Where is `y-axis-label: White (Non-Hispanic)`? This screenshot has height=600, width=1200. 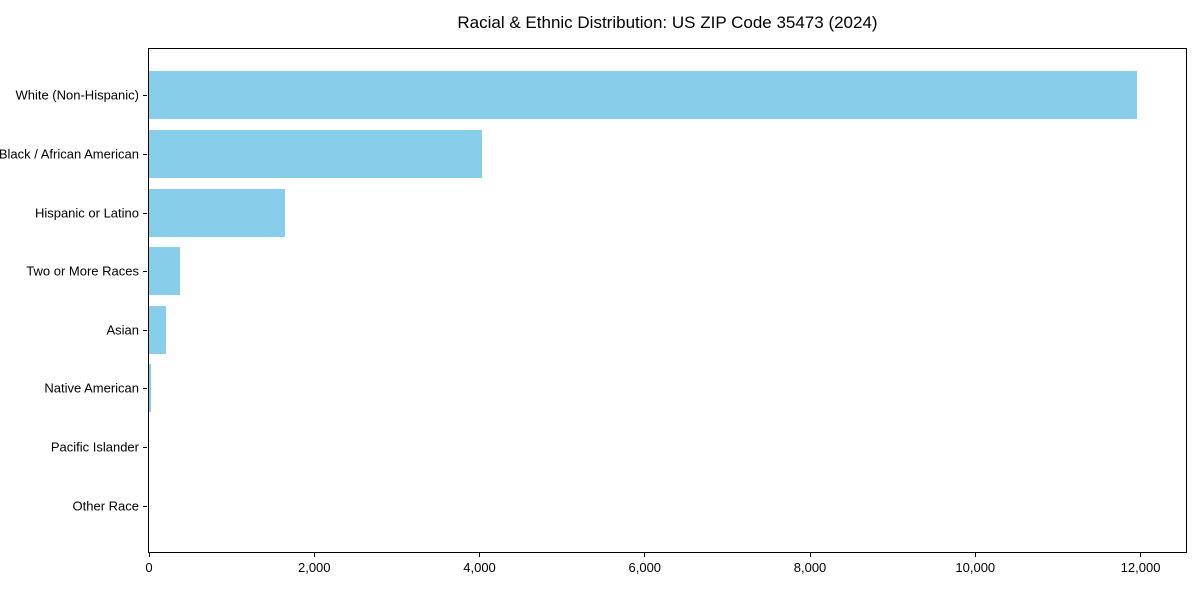
y-axis-label: White (Non-Hispanic) is located at coordinates (77, 95).